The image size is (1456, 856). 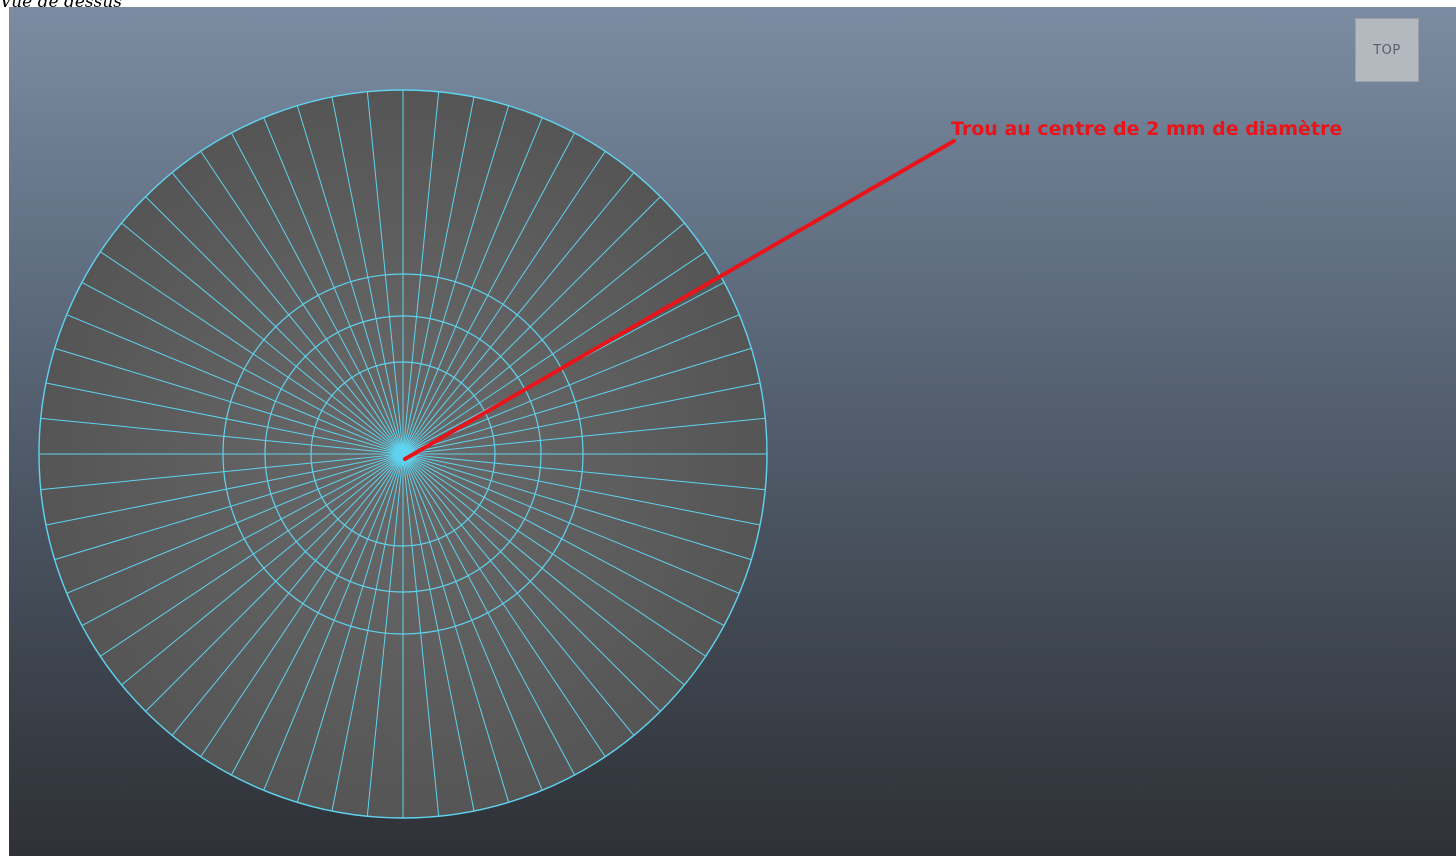 I want to click on ring-edge, so click(x=403, y=454).